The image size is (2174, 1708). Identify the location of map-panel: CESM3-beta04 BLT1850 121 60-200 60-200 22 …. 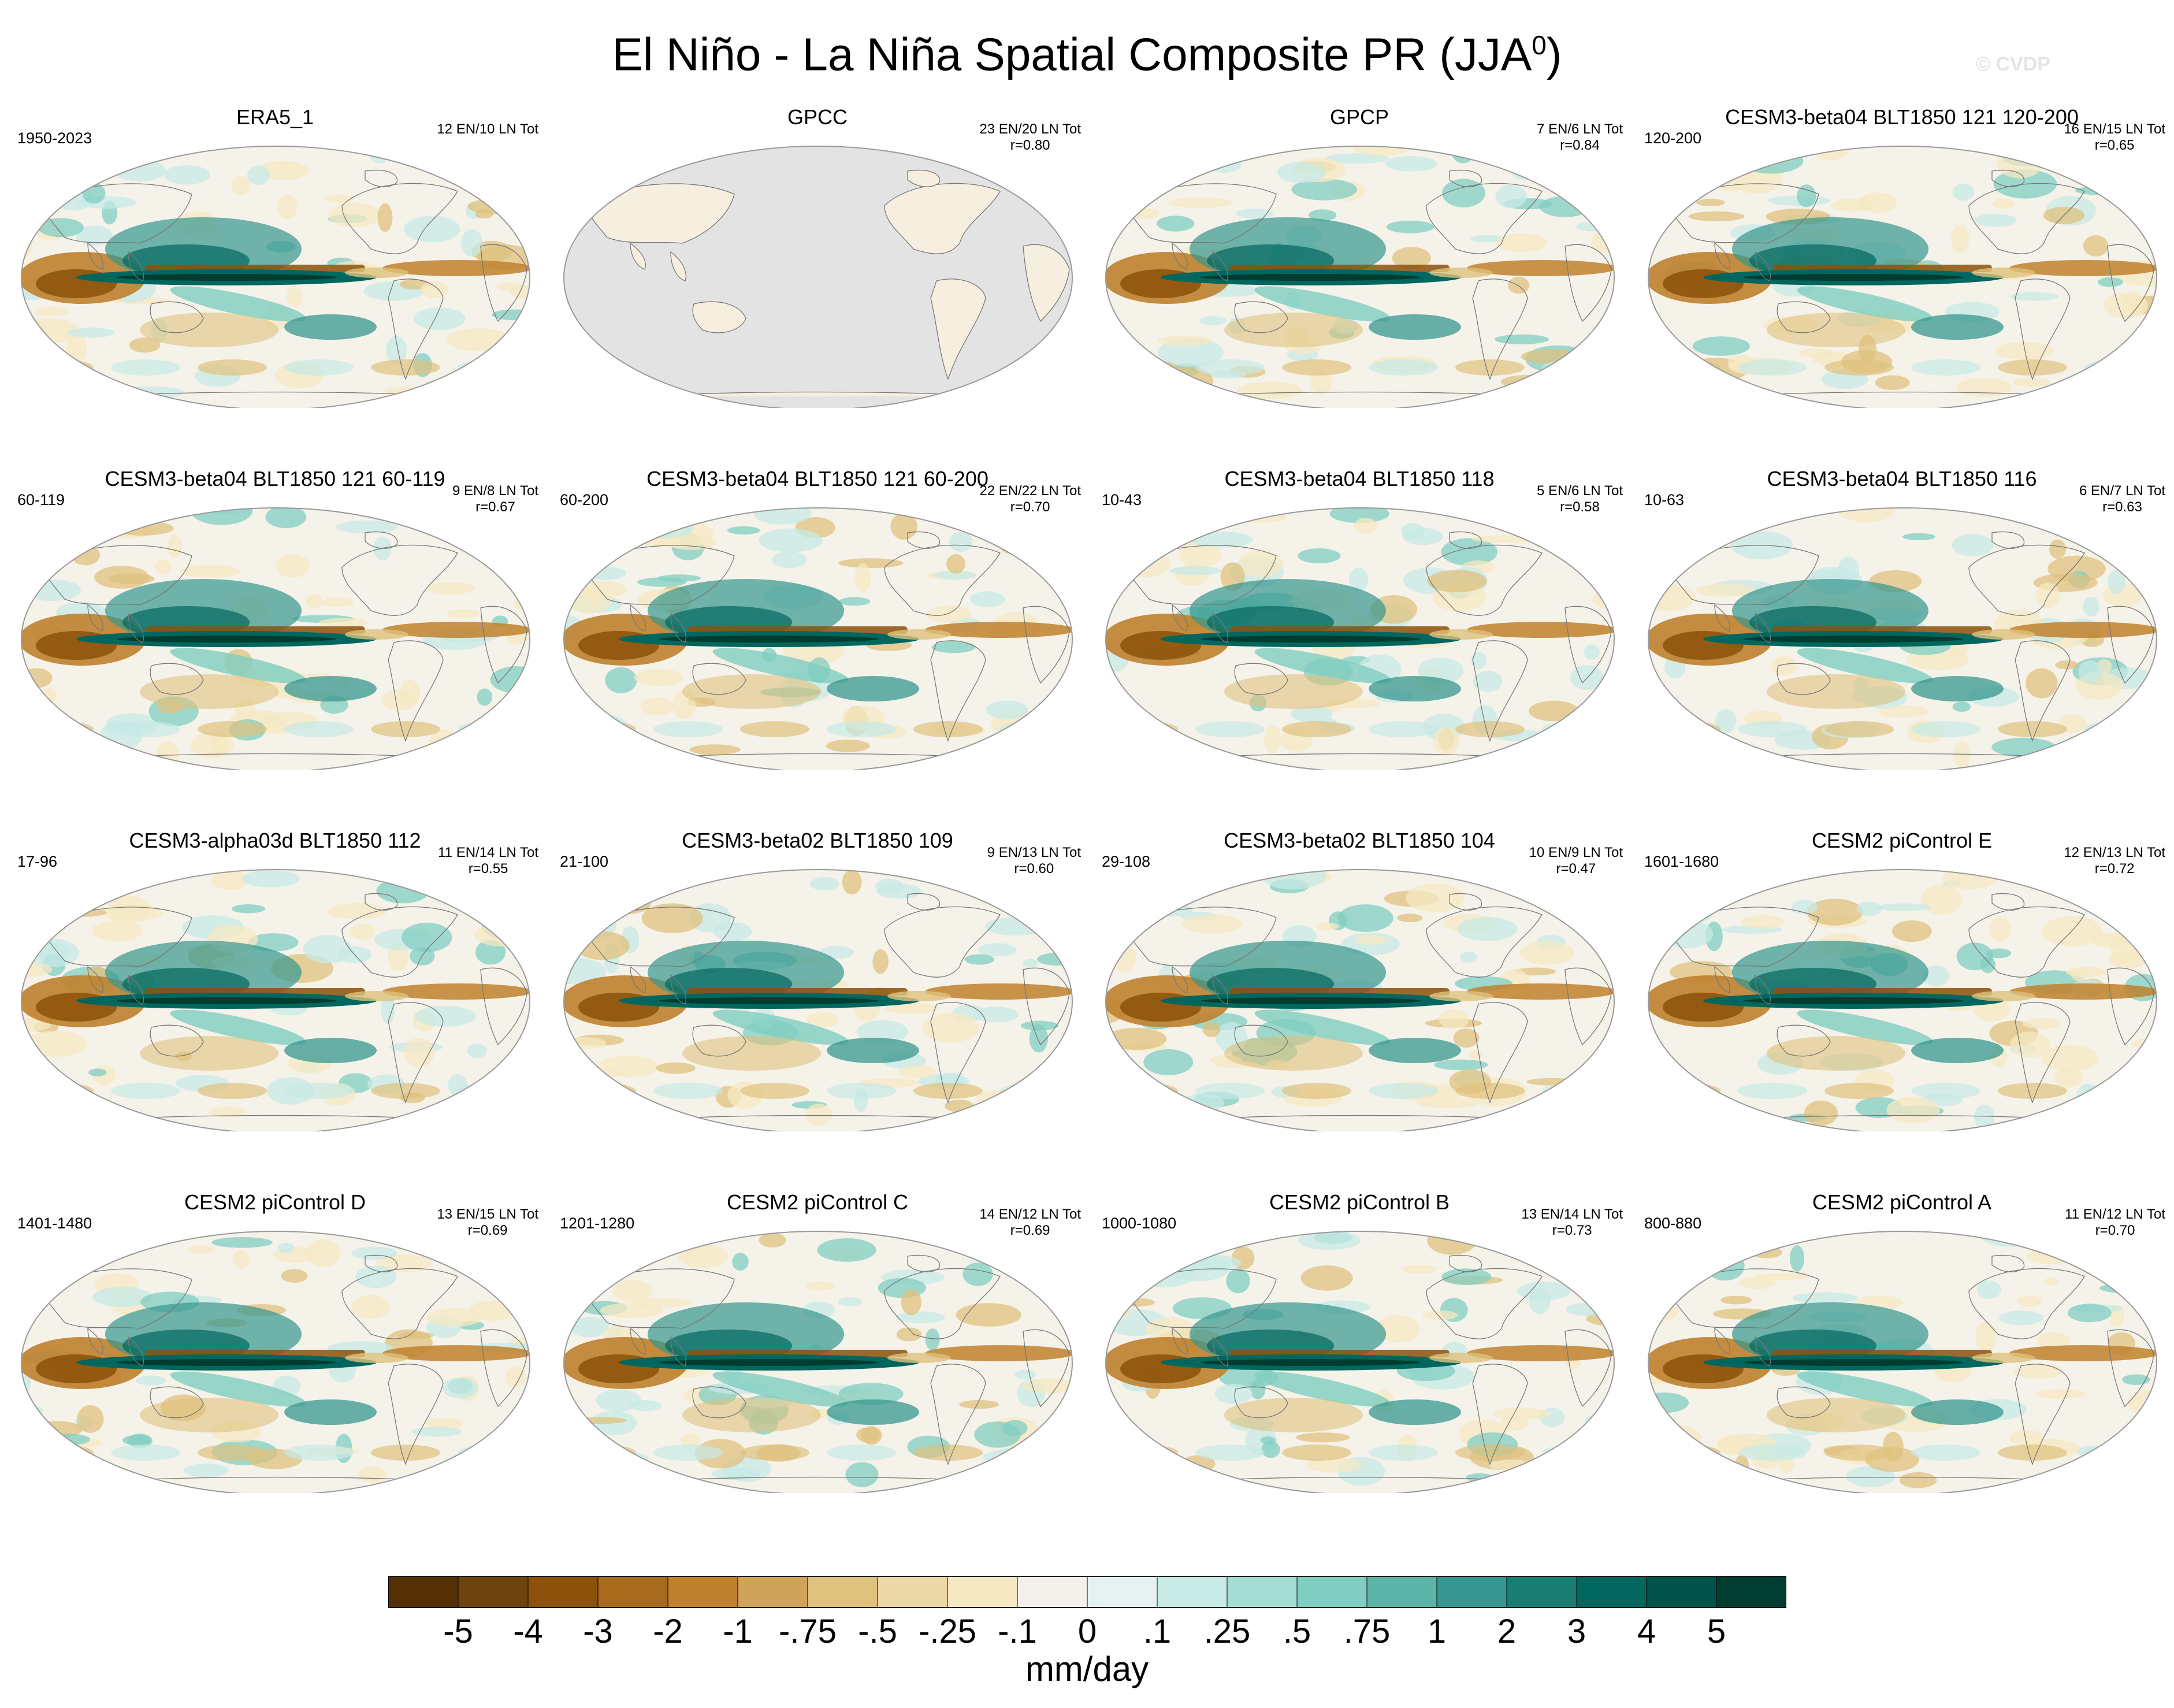
(817, 643).